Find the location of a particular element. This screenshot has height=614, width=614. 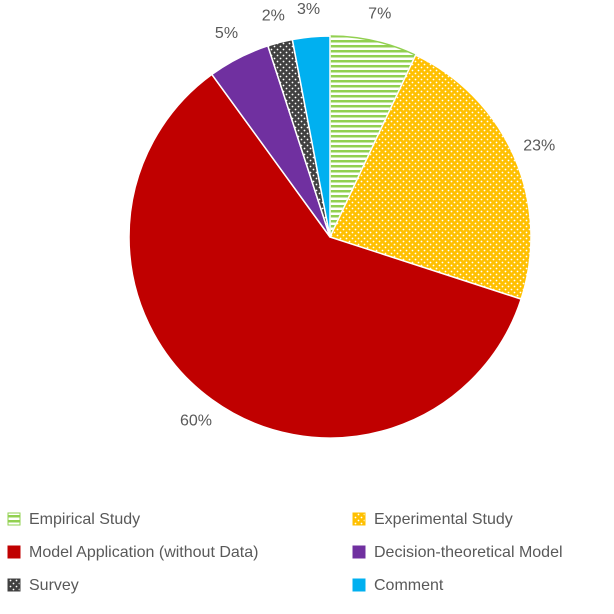

data-label: 2% is located at coordinates (273, 15).